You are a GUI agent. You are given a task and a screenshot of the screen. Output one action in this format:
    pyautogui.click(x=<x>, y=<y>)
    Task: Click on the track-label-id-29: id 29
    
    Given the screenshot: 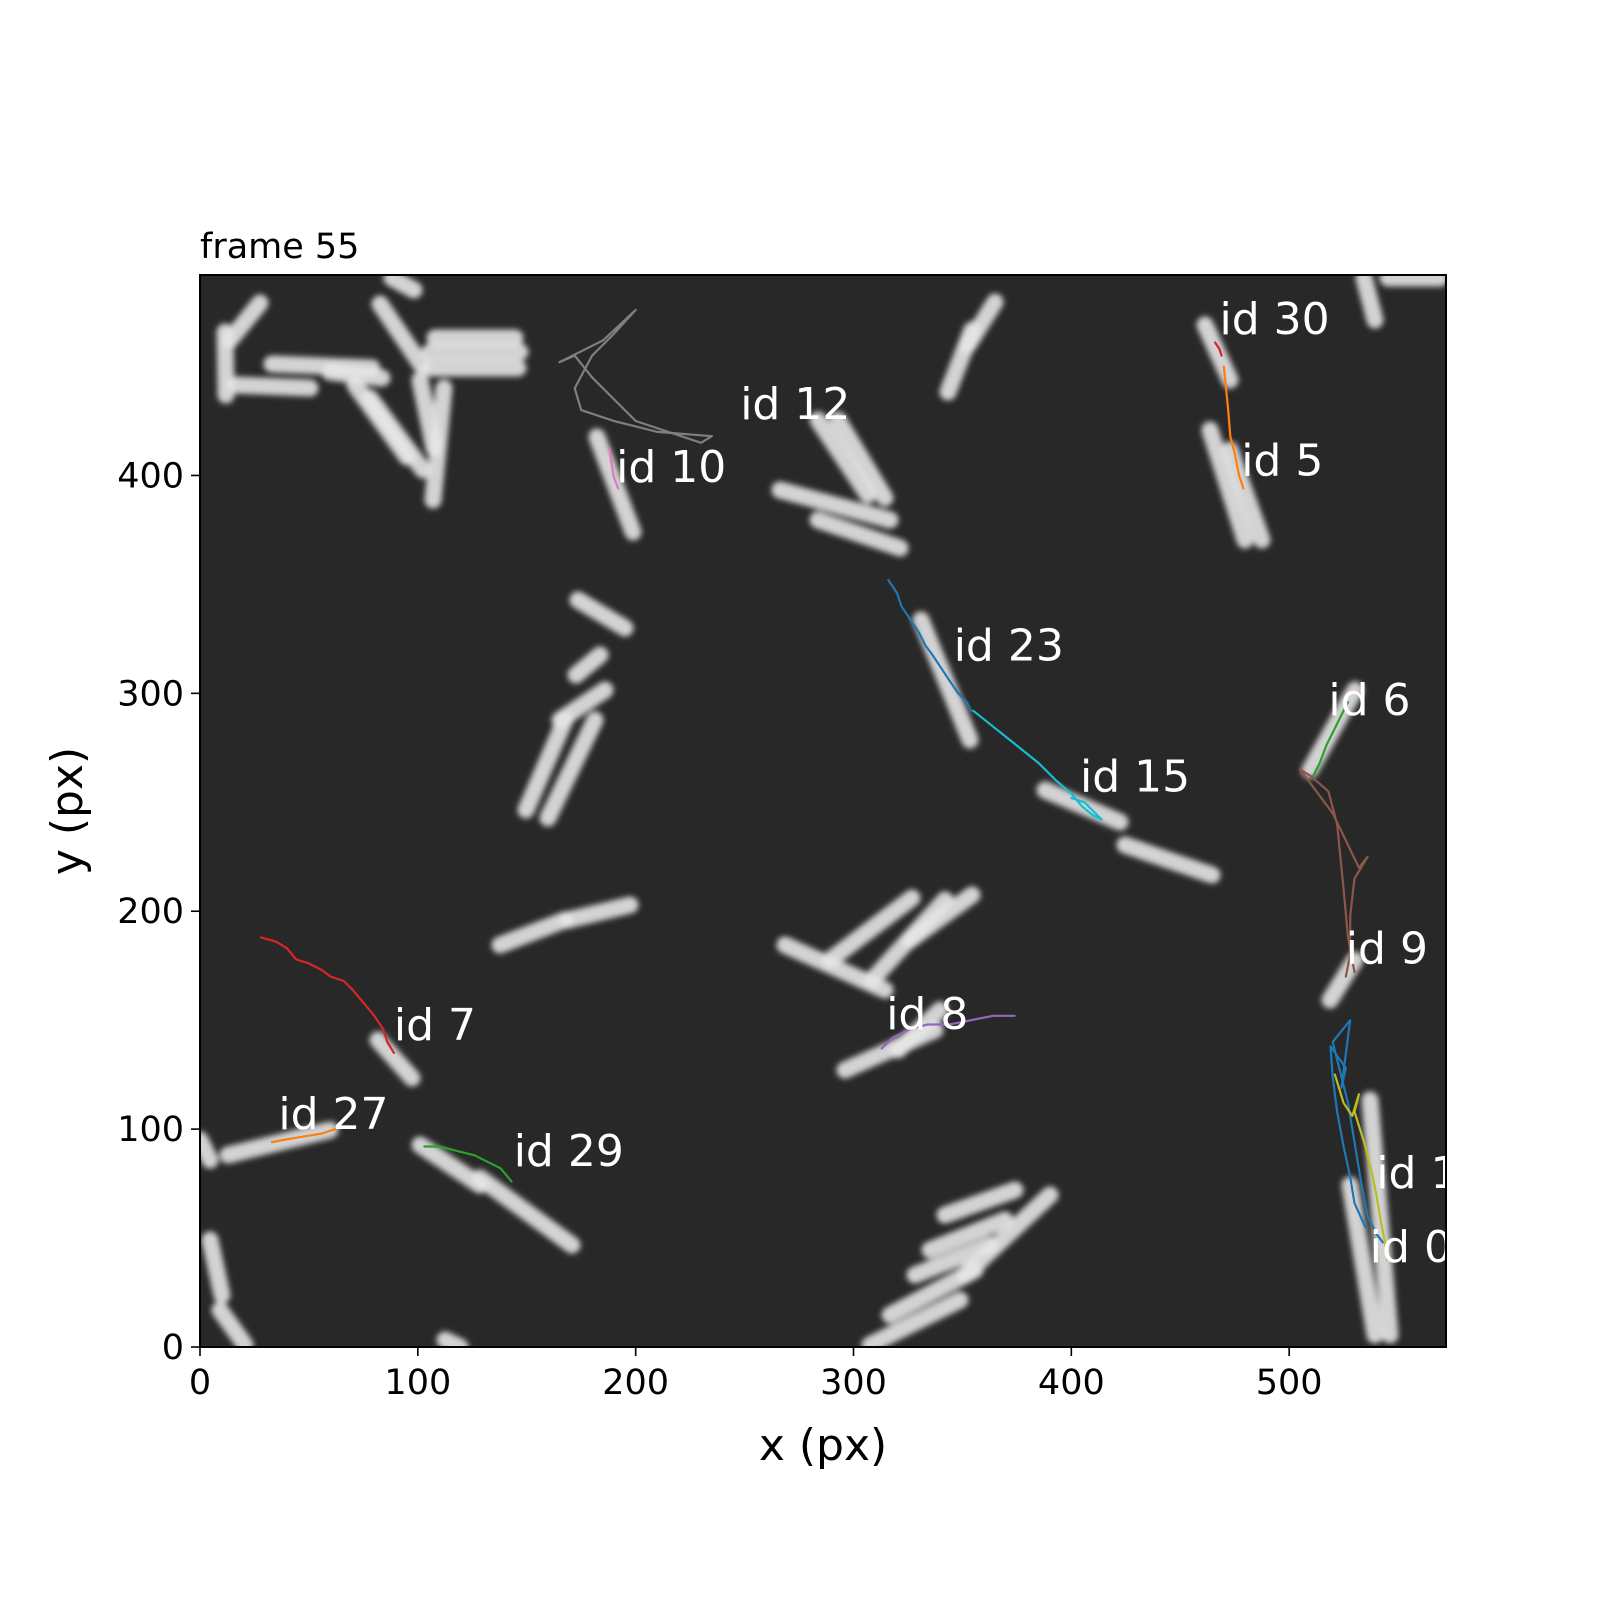 What is the action you would take?
    pyautogui.click(x=569, y=1151)
    